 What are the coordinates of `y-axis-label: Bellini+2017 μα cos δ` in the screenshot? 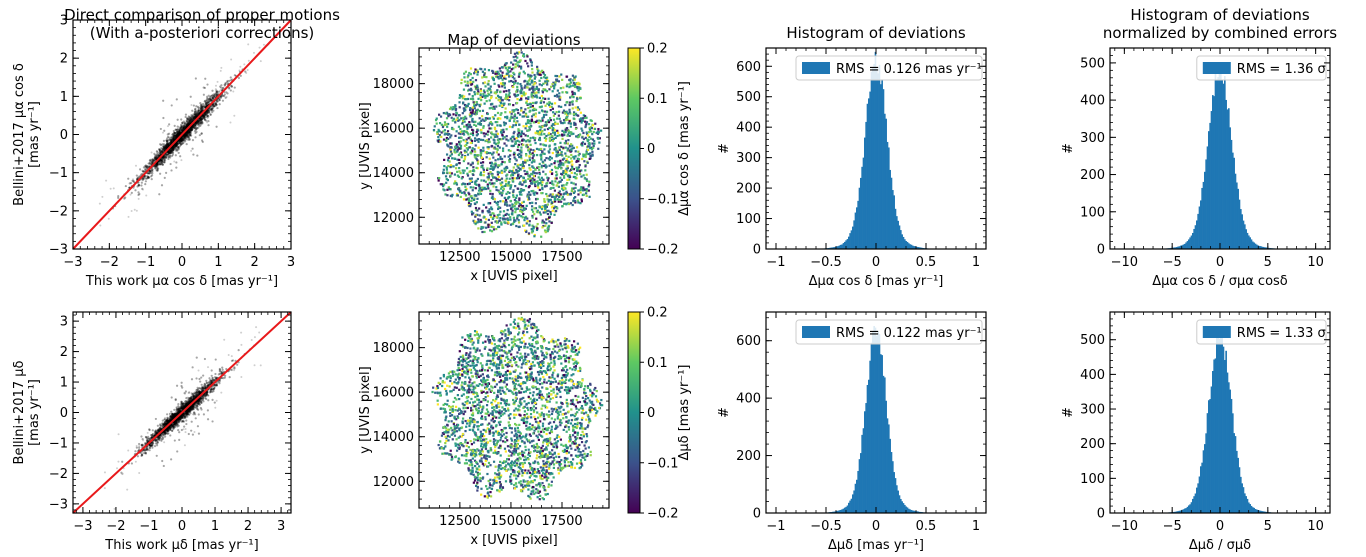 It's located at (19, 134).